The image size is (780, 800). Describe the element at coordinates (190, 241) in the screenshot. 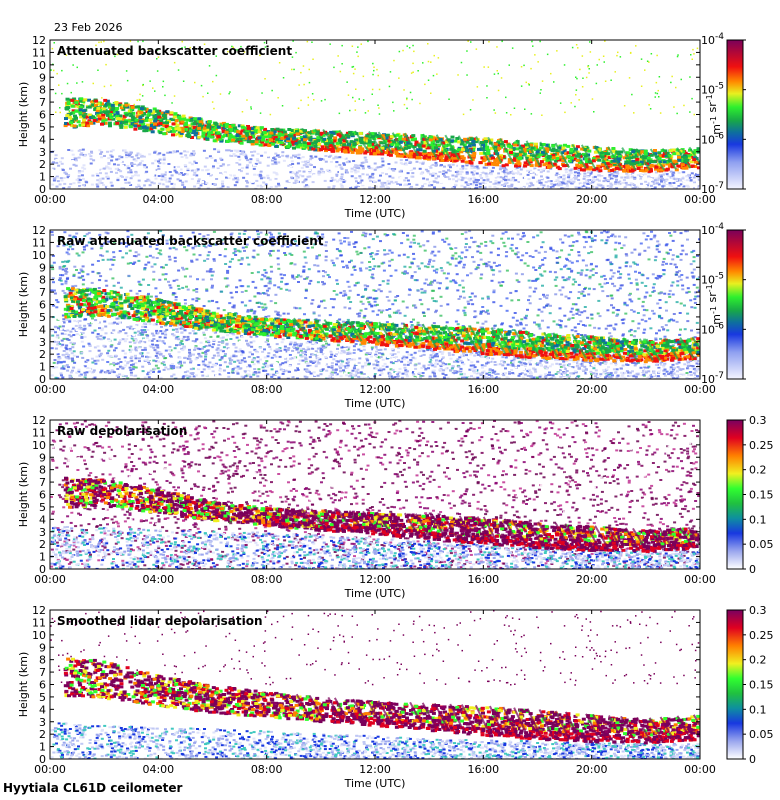

I see `panel-title: Raw attenuated backscatter coefficient` at that location.